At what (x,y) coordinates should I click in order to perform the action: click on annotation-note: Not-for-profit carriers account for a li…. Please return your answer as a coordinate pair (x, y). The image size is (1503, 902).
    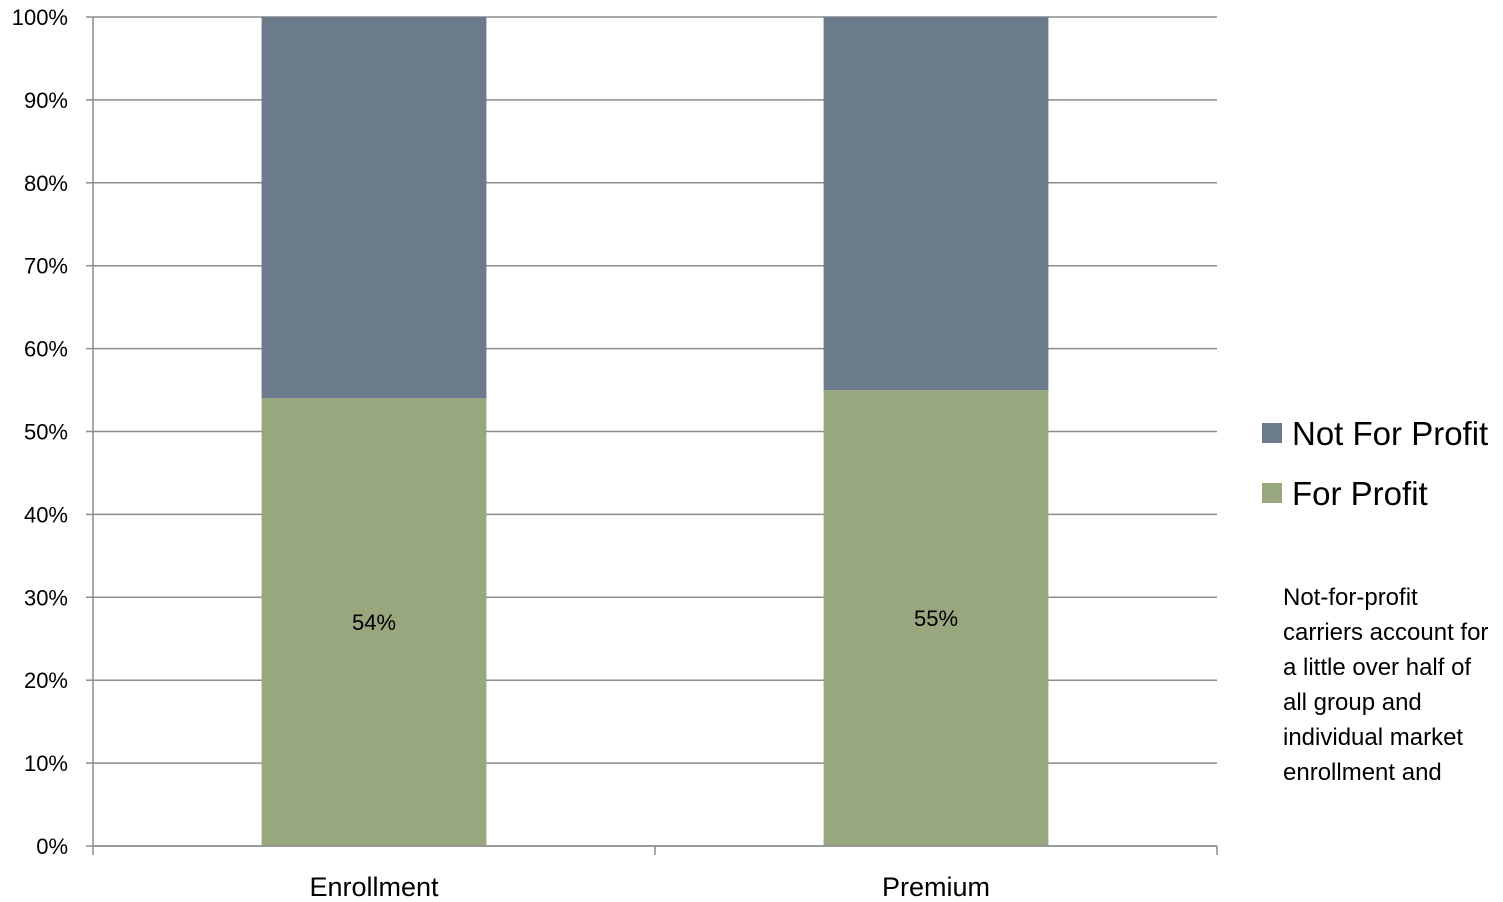
    Looking at the image, I should click on (1386, 685).